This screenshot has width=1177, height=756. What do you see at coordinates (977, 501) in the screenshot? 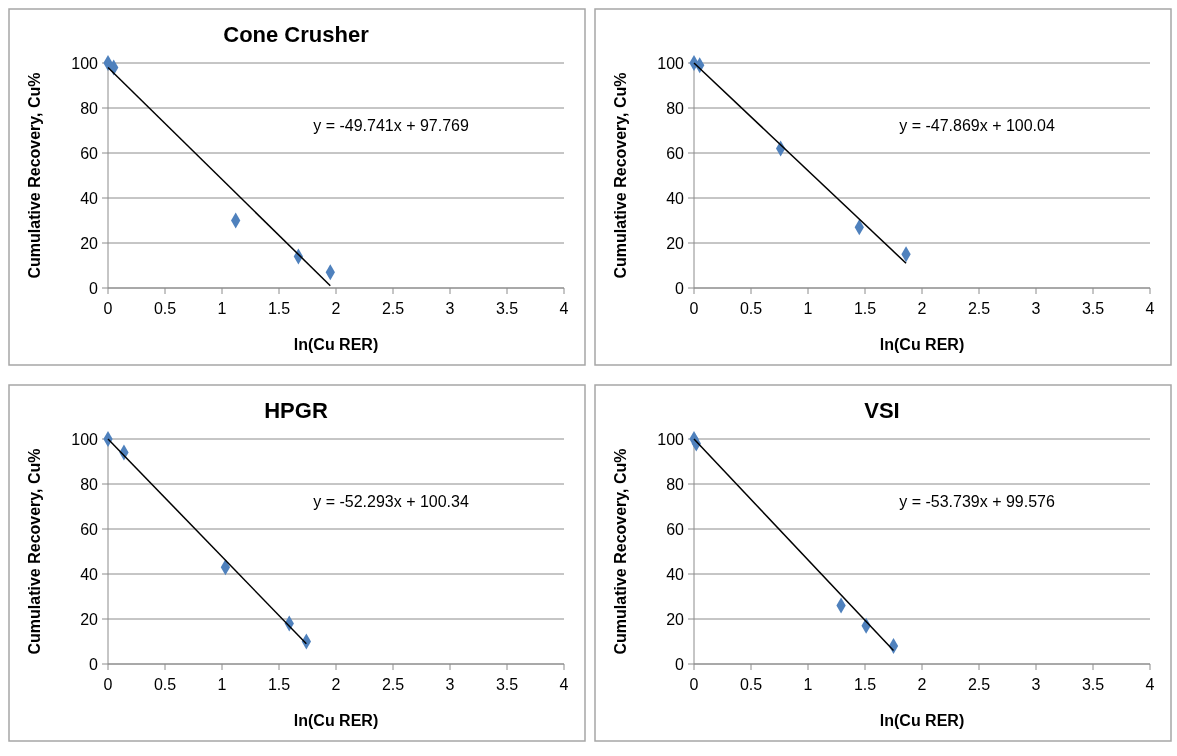
I see `annotation: y = -53.739x + 99.576` at bounding box center [977, 501].